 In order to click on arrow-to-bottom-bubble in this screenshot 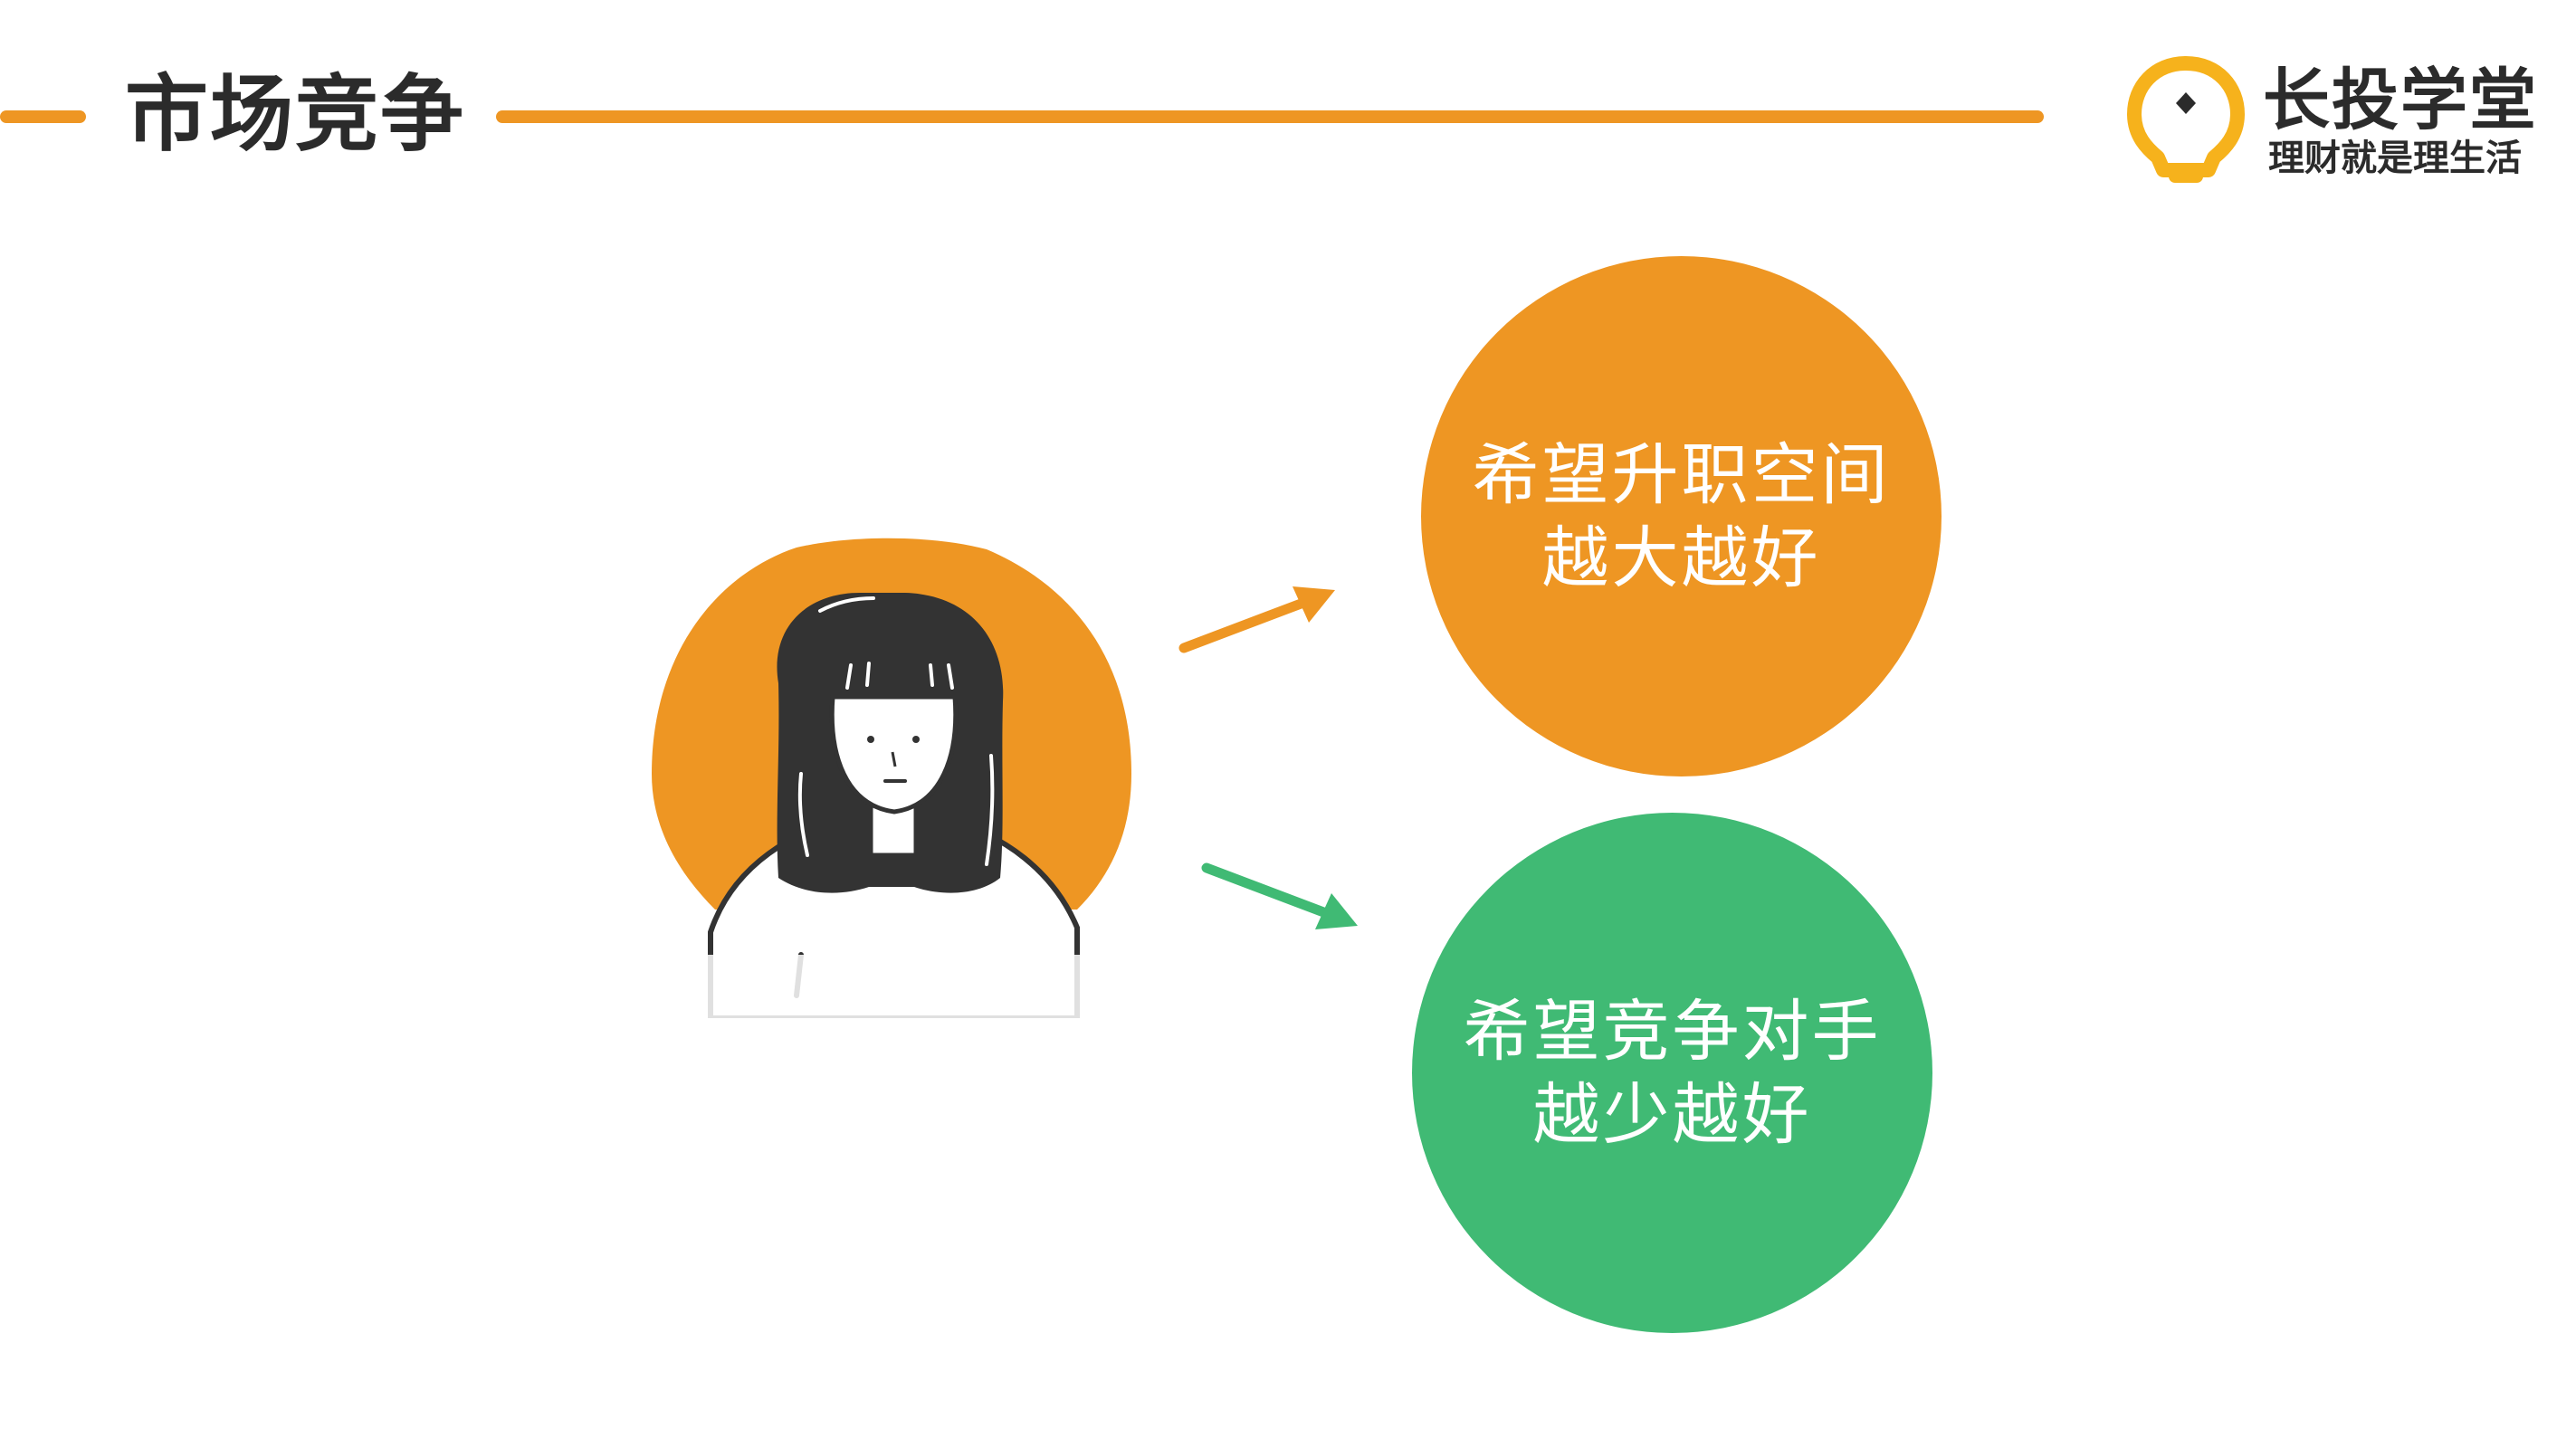, I will do `click(1280, 896)`.